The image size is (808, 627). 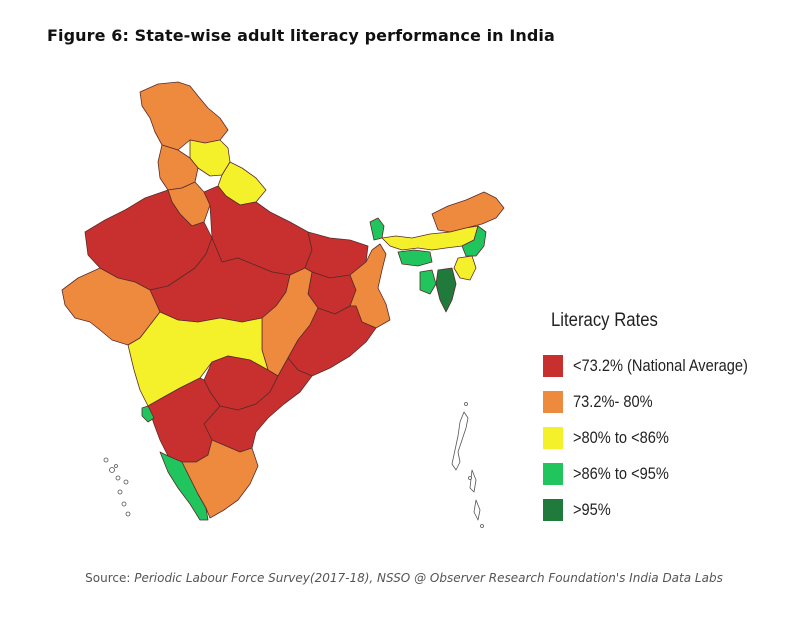 What do you see at coordinates (184, 116) in the screenshot?
I see `region-jammu-kashmir` at bounding box center [184, 116].